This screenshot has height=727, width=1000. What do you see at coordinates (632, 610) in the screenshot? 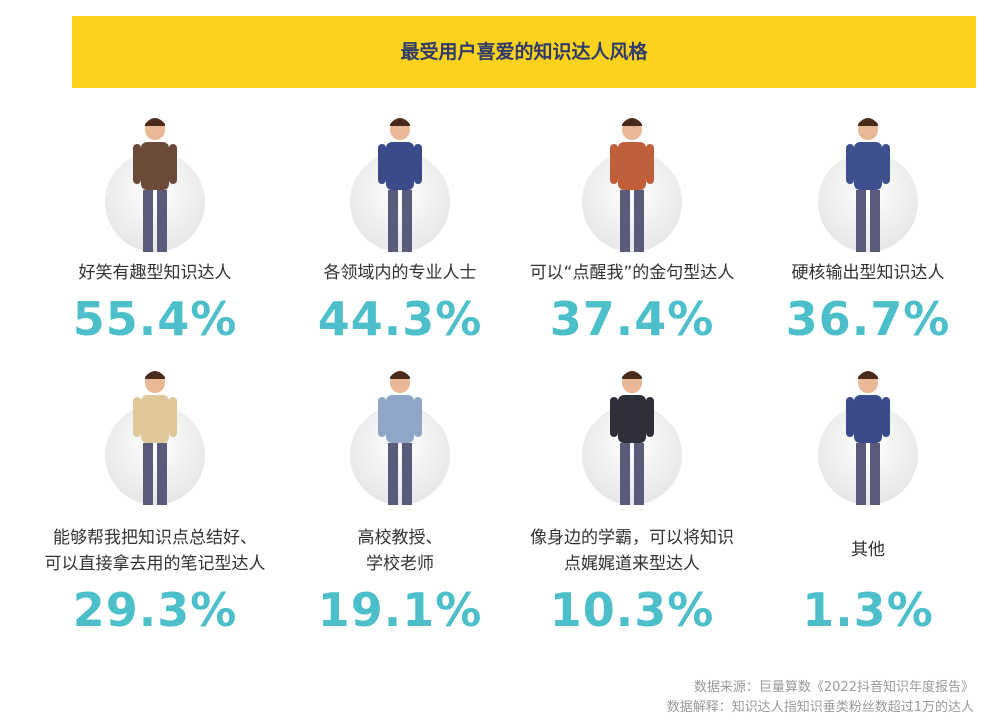
I see `item-value: 10.3%` at bounding box center [632, 610].